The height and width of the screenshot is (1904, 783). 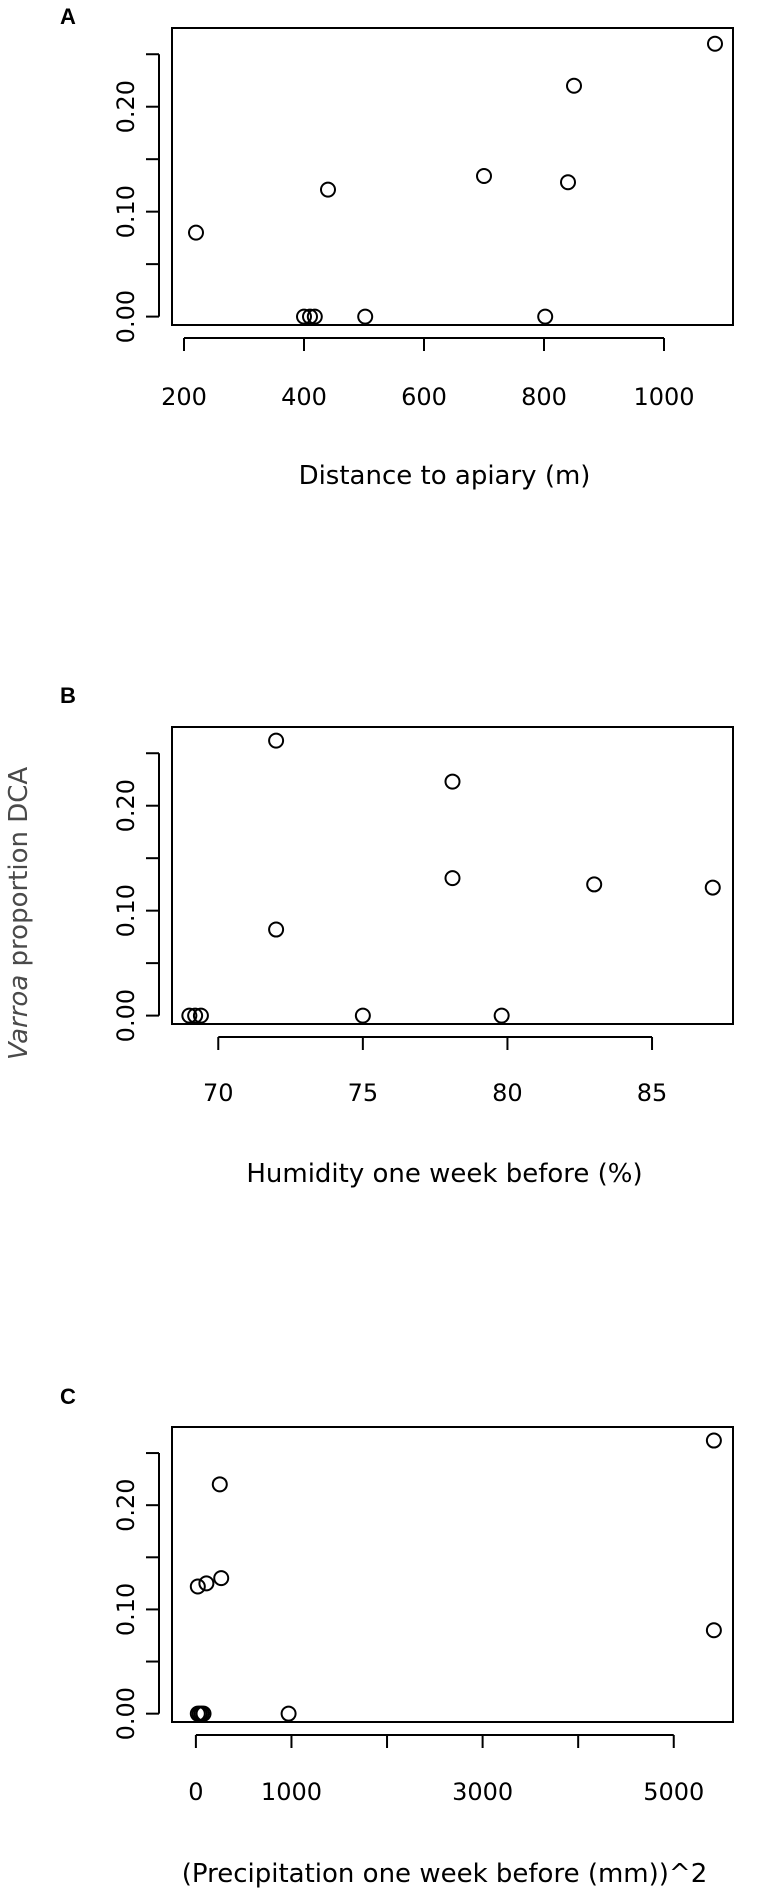 I want to click on plot-frame-b, so click(x=452, y=875).